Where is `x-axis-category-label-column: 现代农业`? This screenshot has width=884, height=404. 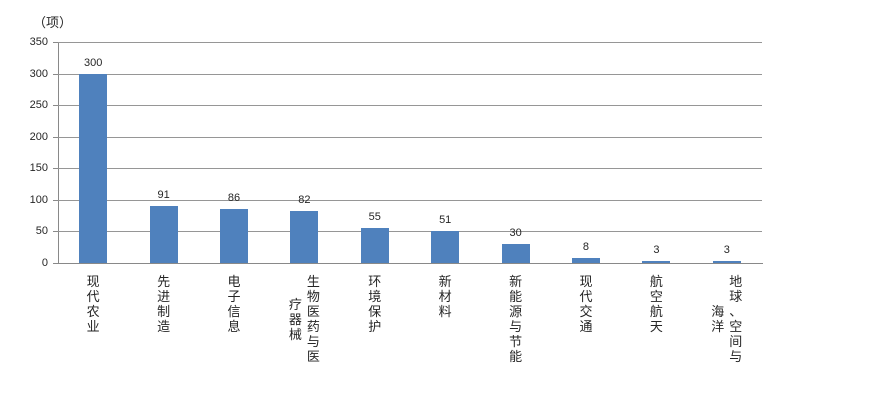
x-axis-category-label-column: 现代农业 is located at coordinates (93, 304).